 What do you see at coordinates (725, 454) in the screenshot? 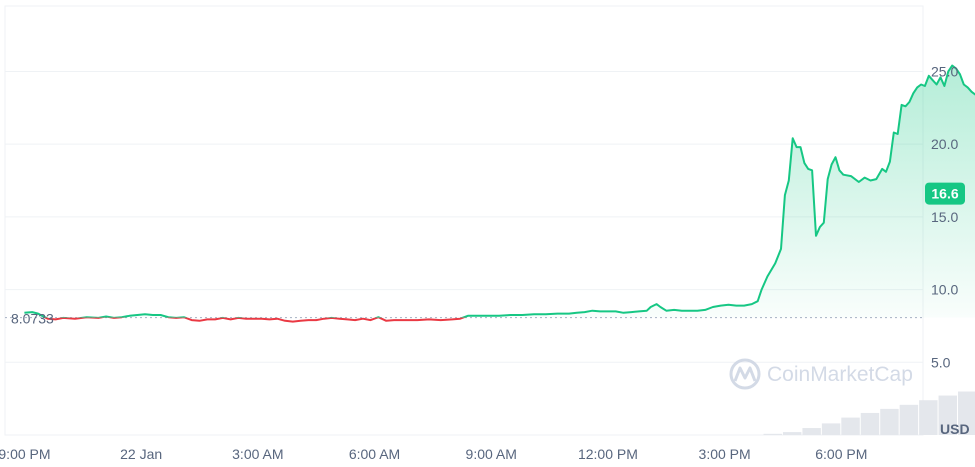
I see `x-tick-label: 3:00 PM` at bounding box center [725, 454].